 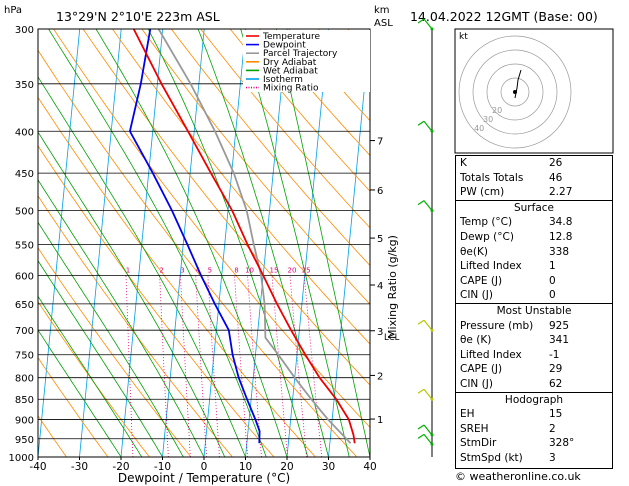 I want to click on index-value: 328°, so click(x=562, y=443).